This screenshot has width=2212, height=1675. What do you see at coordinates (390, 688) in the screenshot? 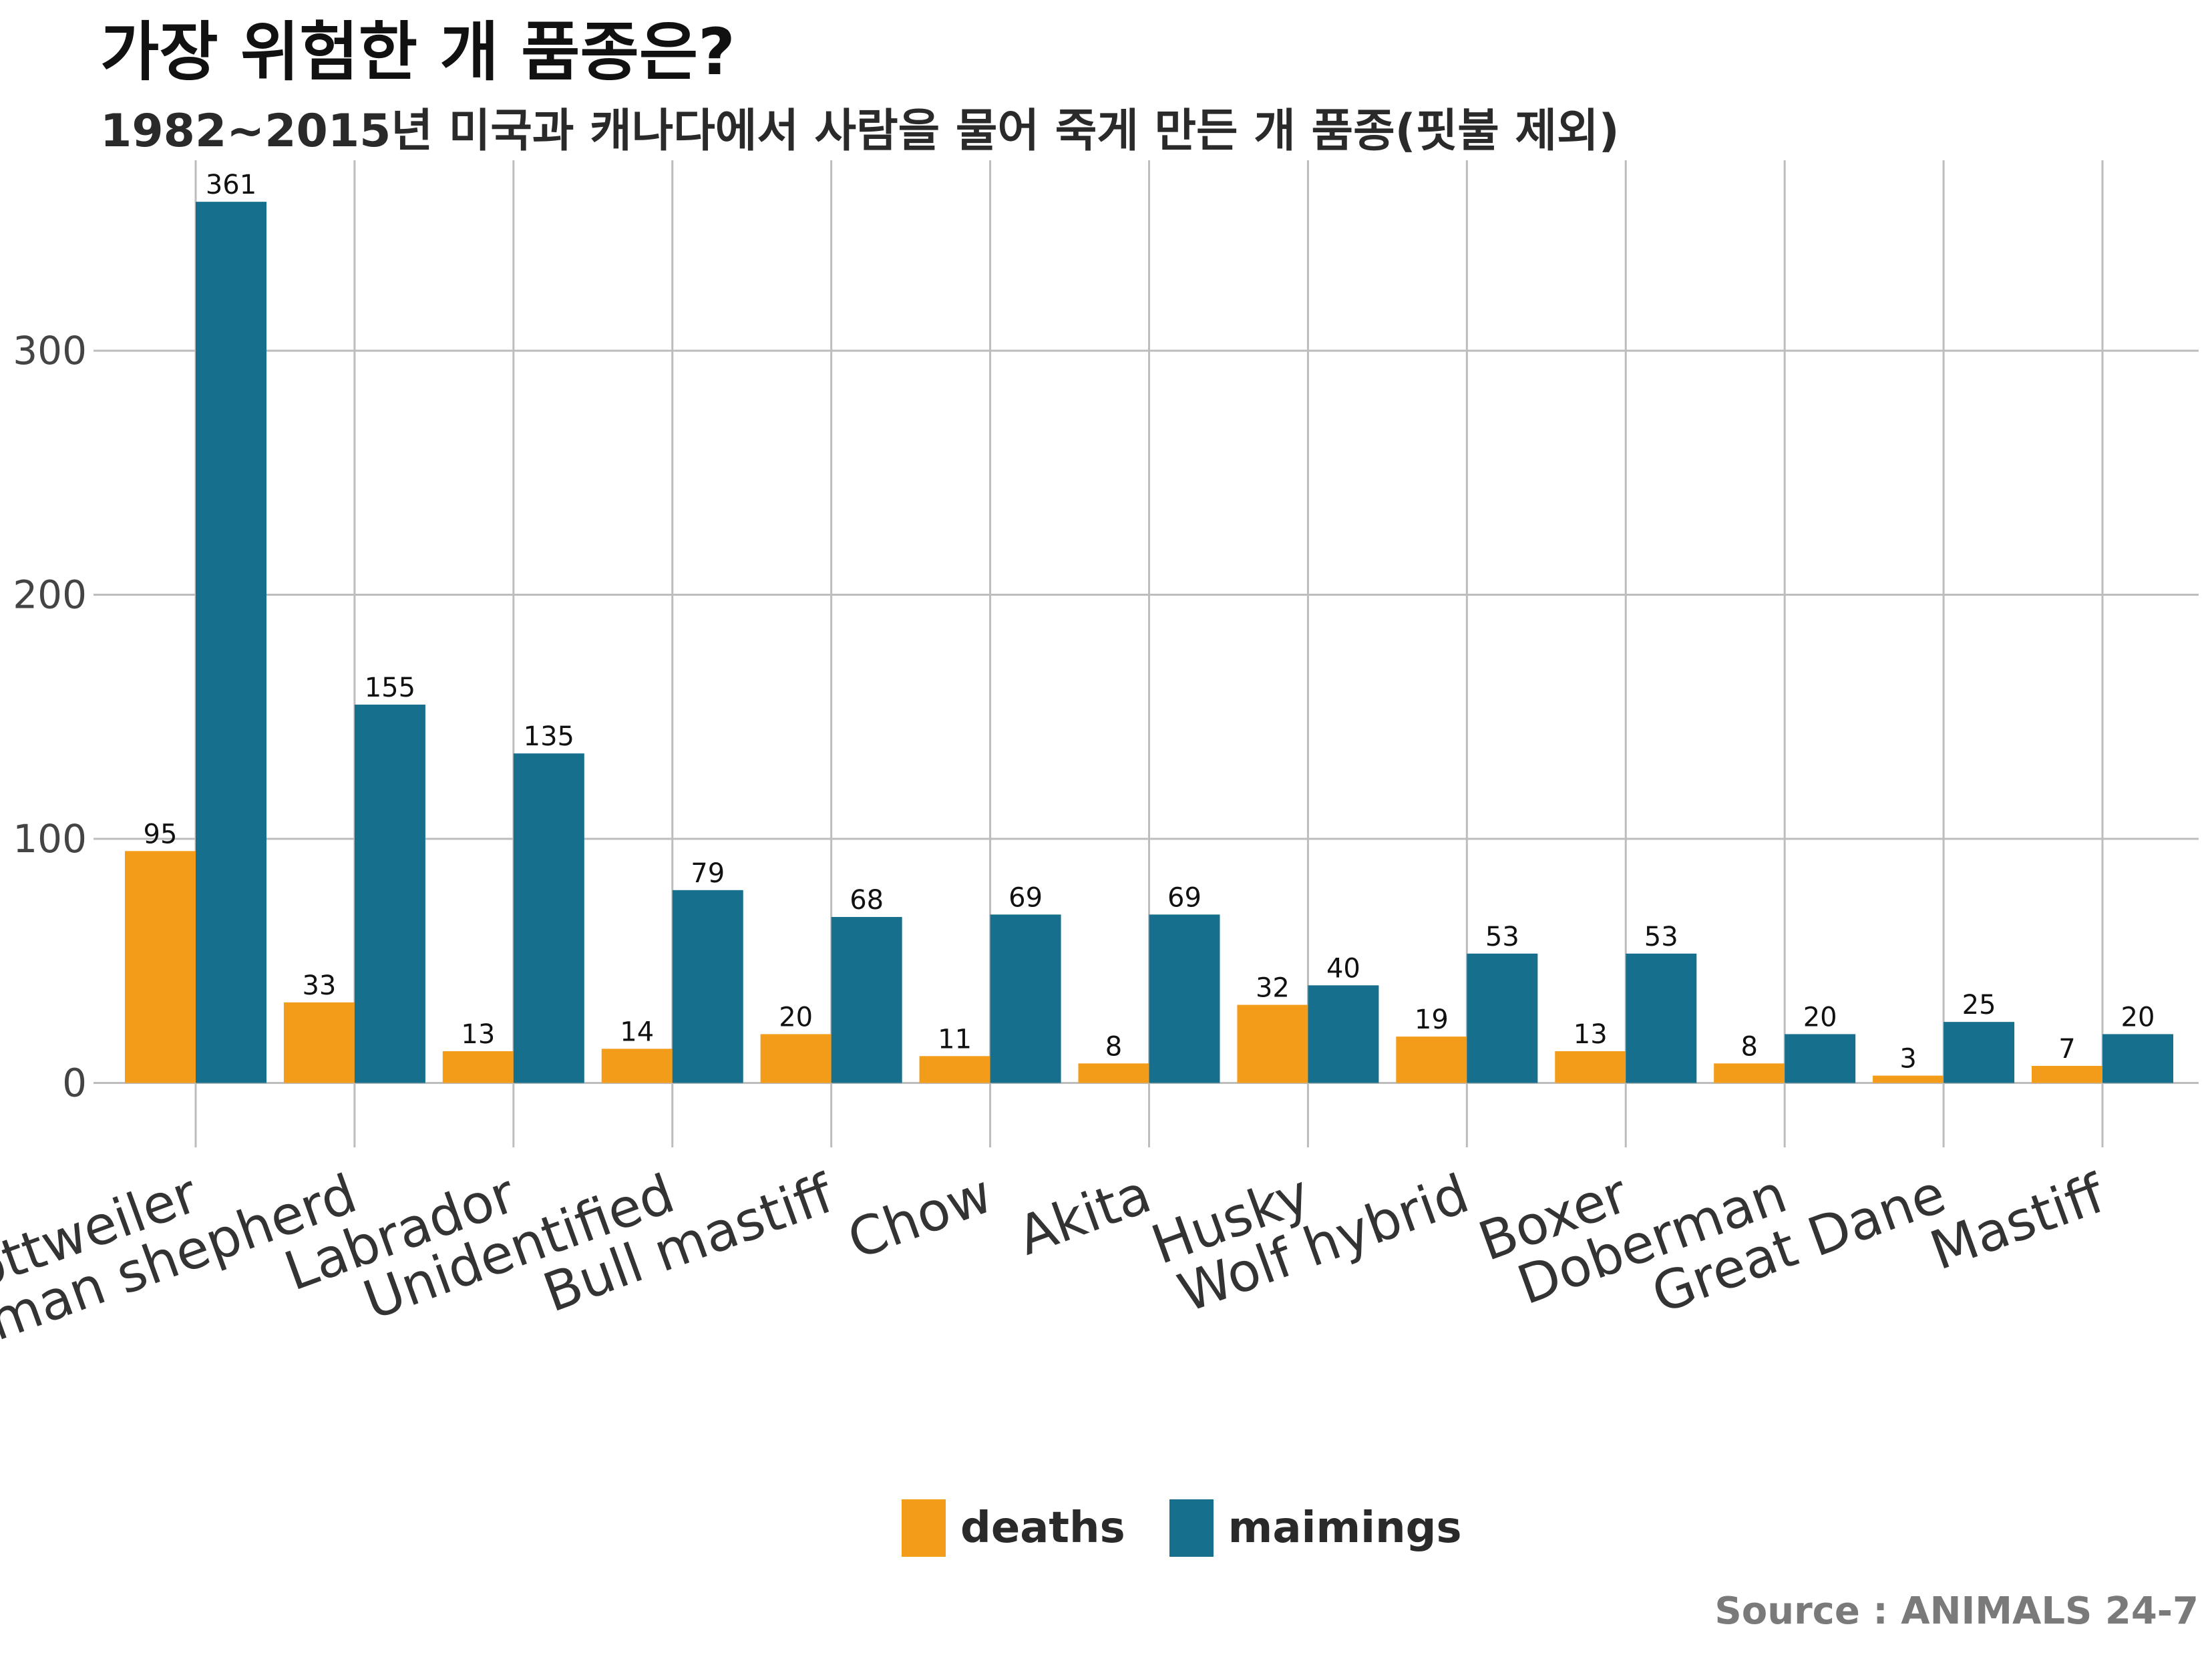
I see `data-label-maimings: 155` at bounding box center [390, 688].